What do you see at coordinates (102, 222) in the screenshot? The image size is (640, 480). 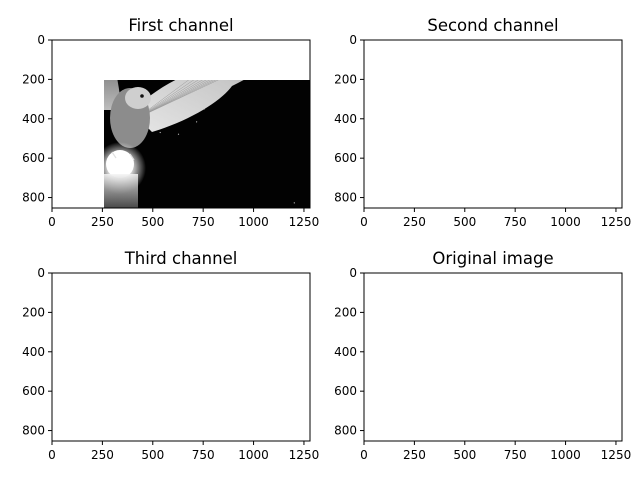 I see `x-tick-label: 250` at bounding box center [102, 222].